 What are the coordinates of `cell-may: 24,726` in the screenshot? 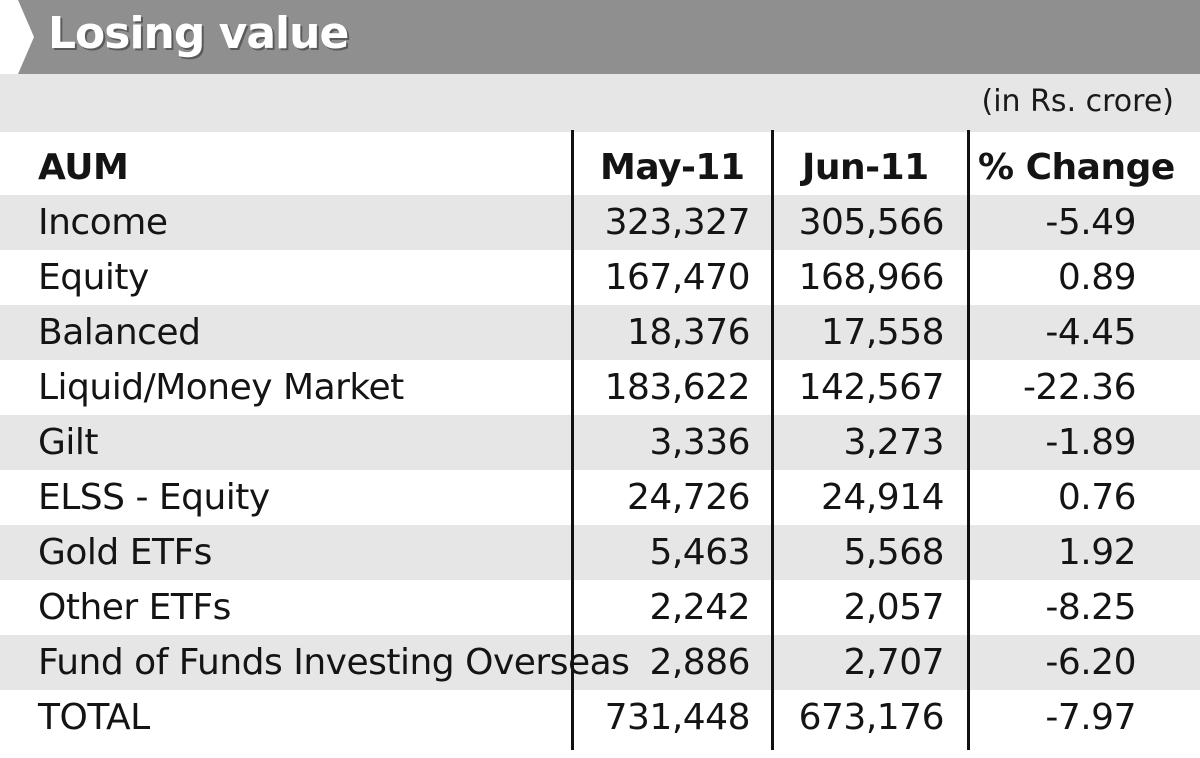 It's located at (688, 497).